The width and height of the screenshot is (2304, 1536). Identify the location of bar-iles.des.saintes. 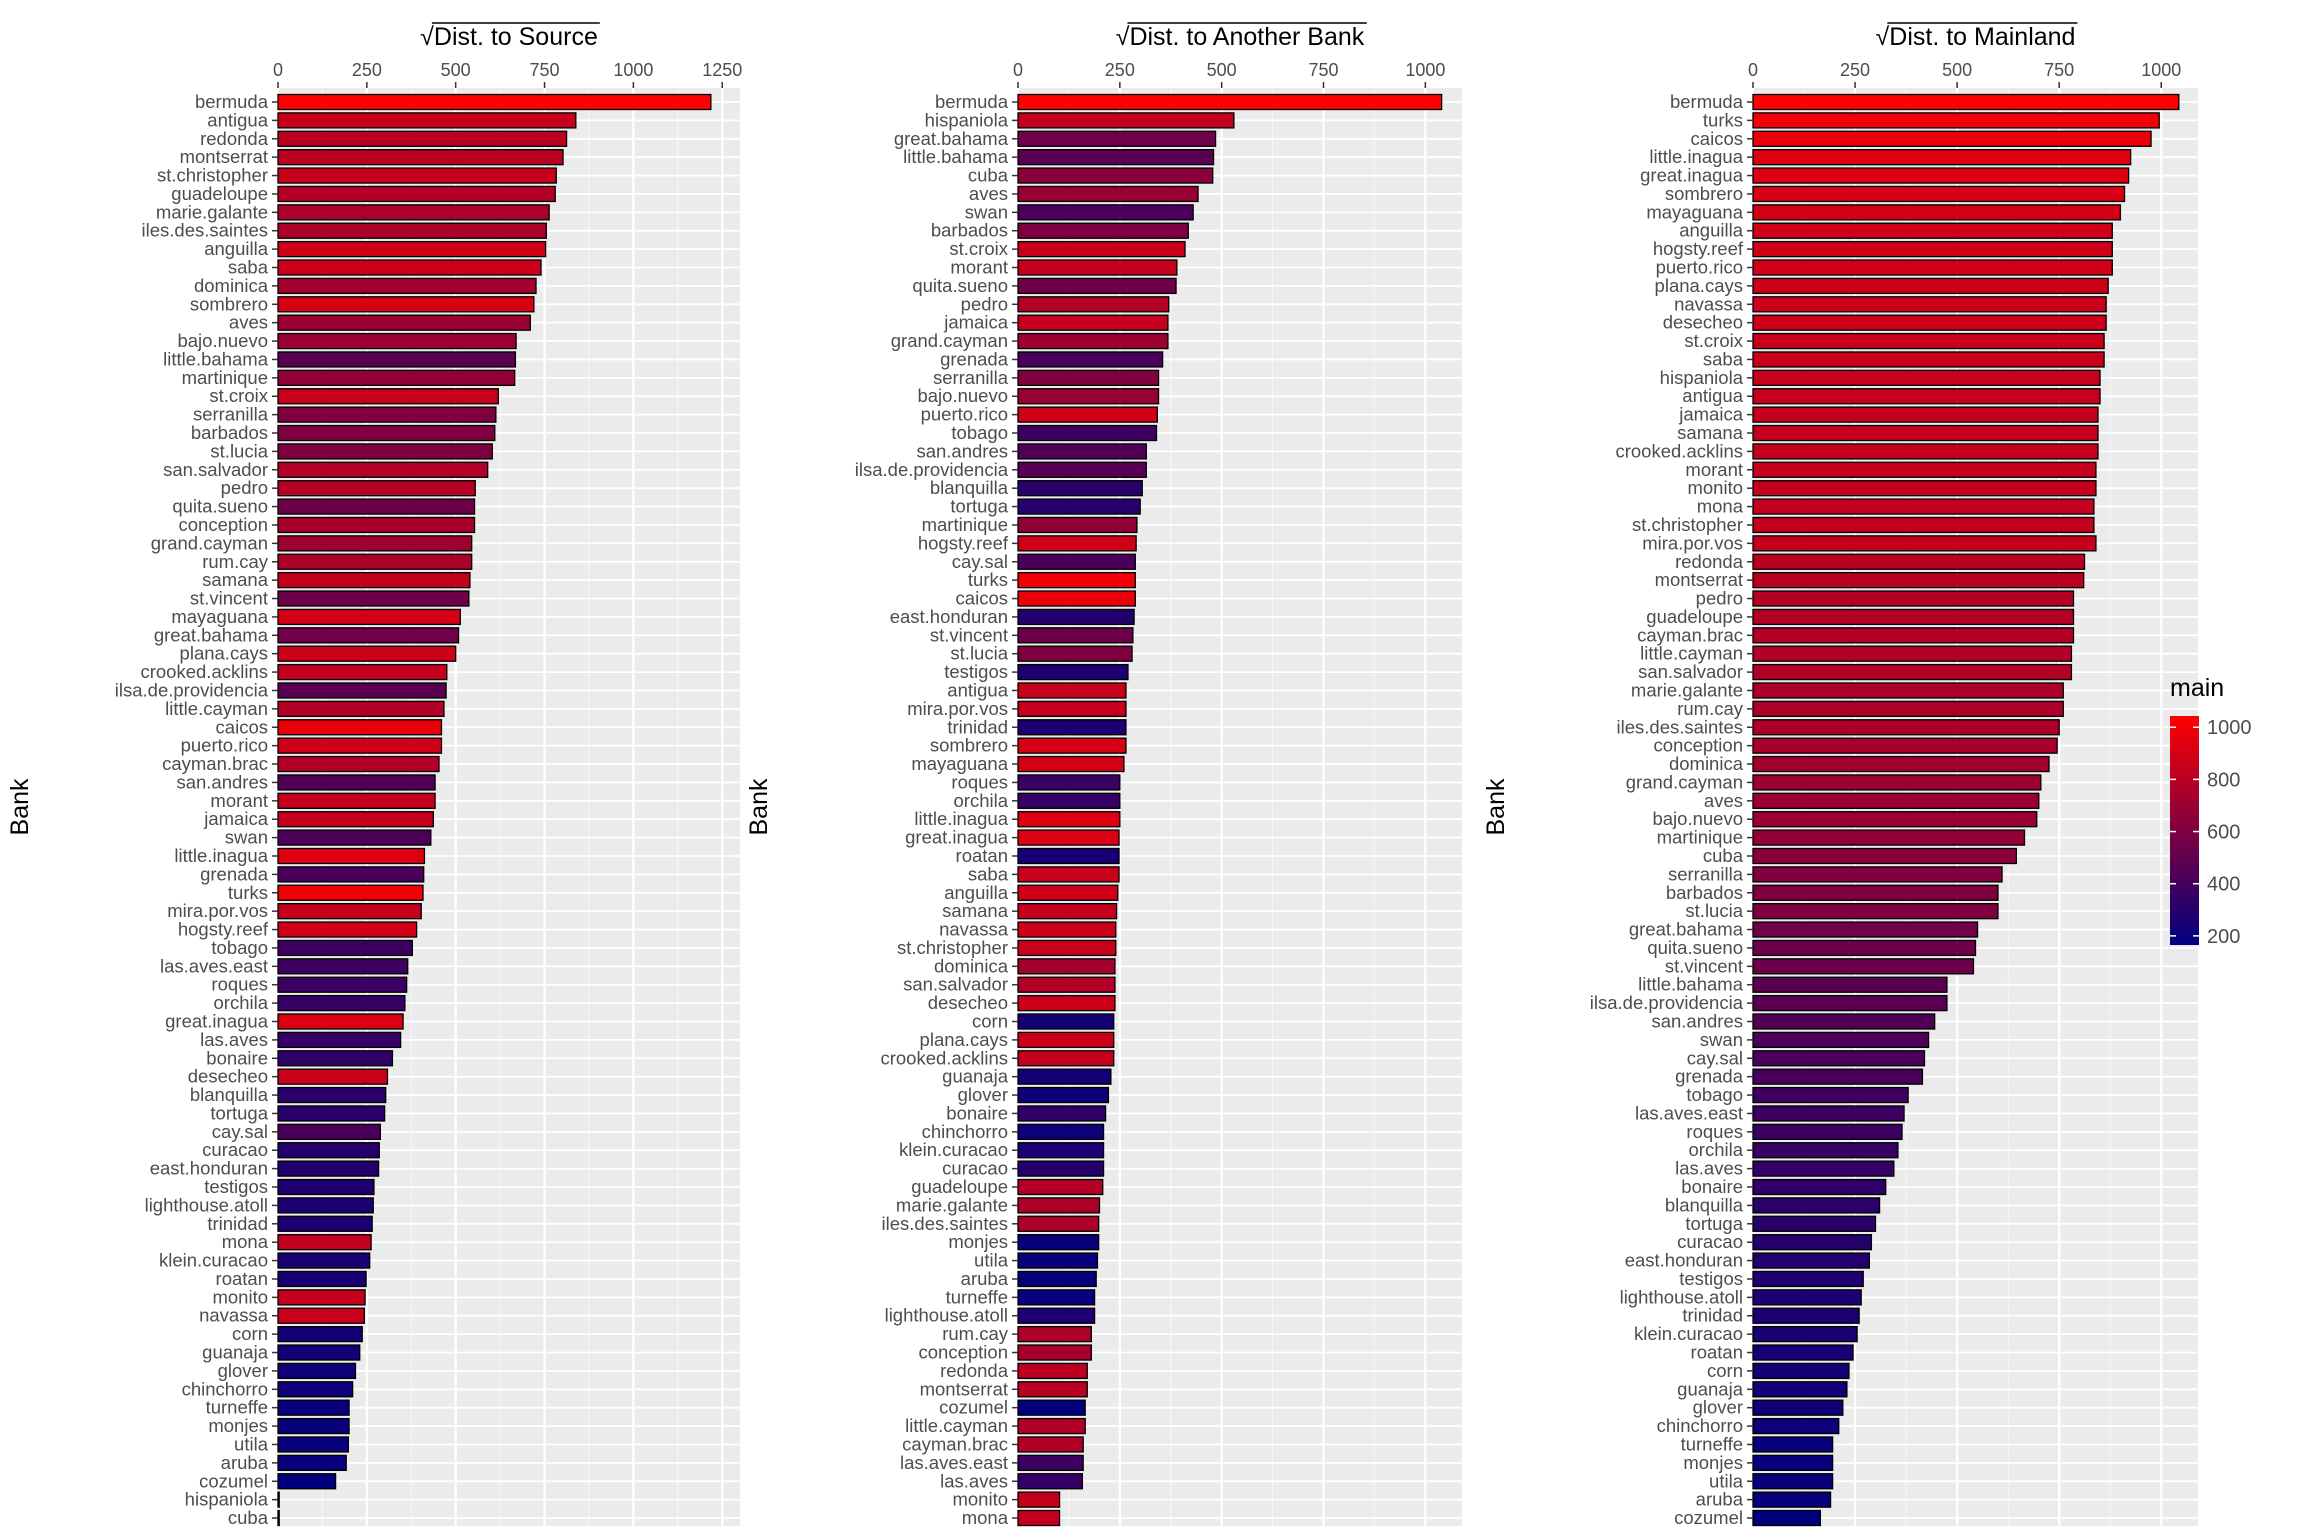
(1058, 1223).